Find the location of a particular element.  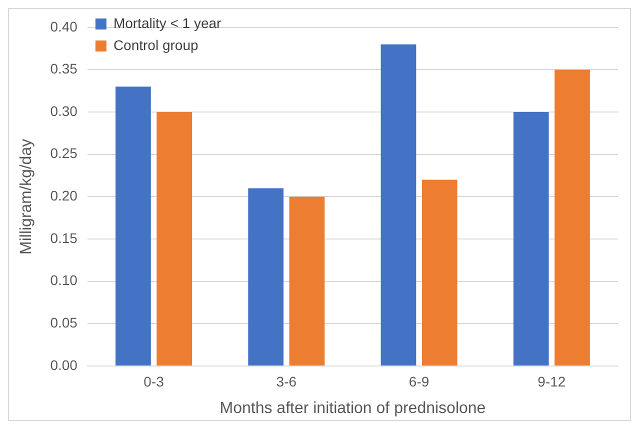

x-tick-label: 0-3 is located at coordinates (154, 381).